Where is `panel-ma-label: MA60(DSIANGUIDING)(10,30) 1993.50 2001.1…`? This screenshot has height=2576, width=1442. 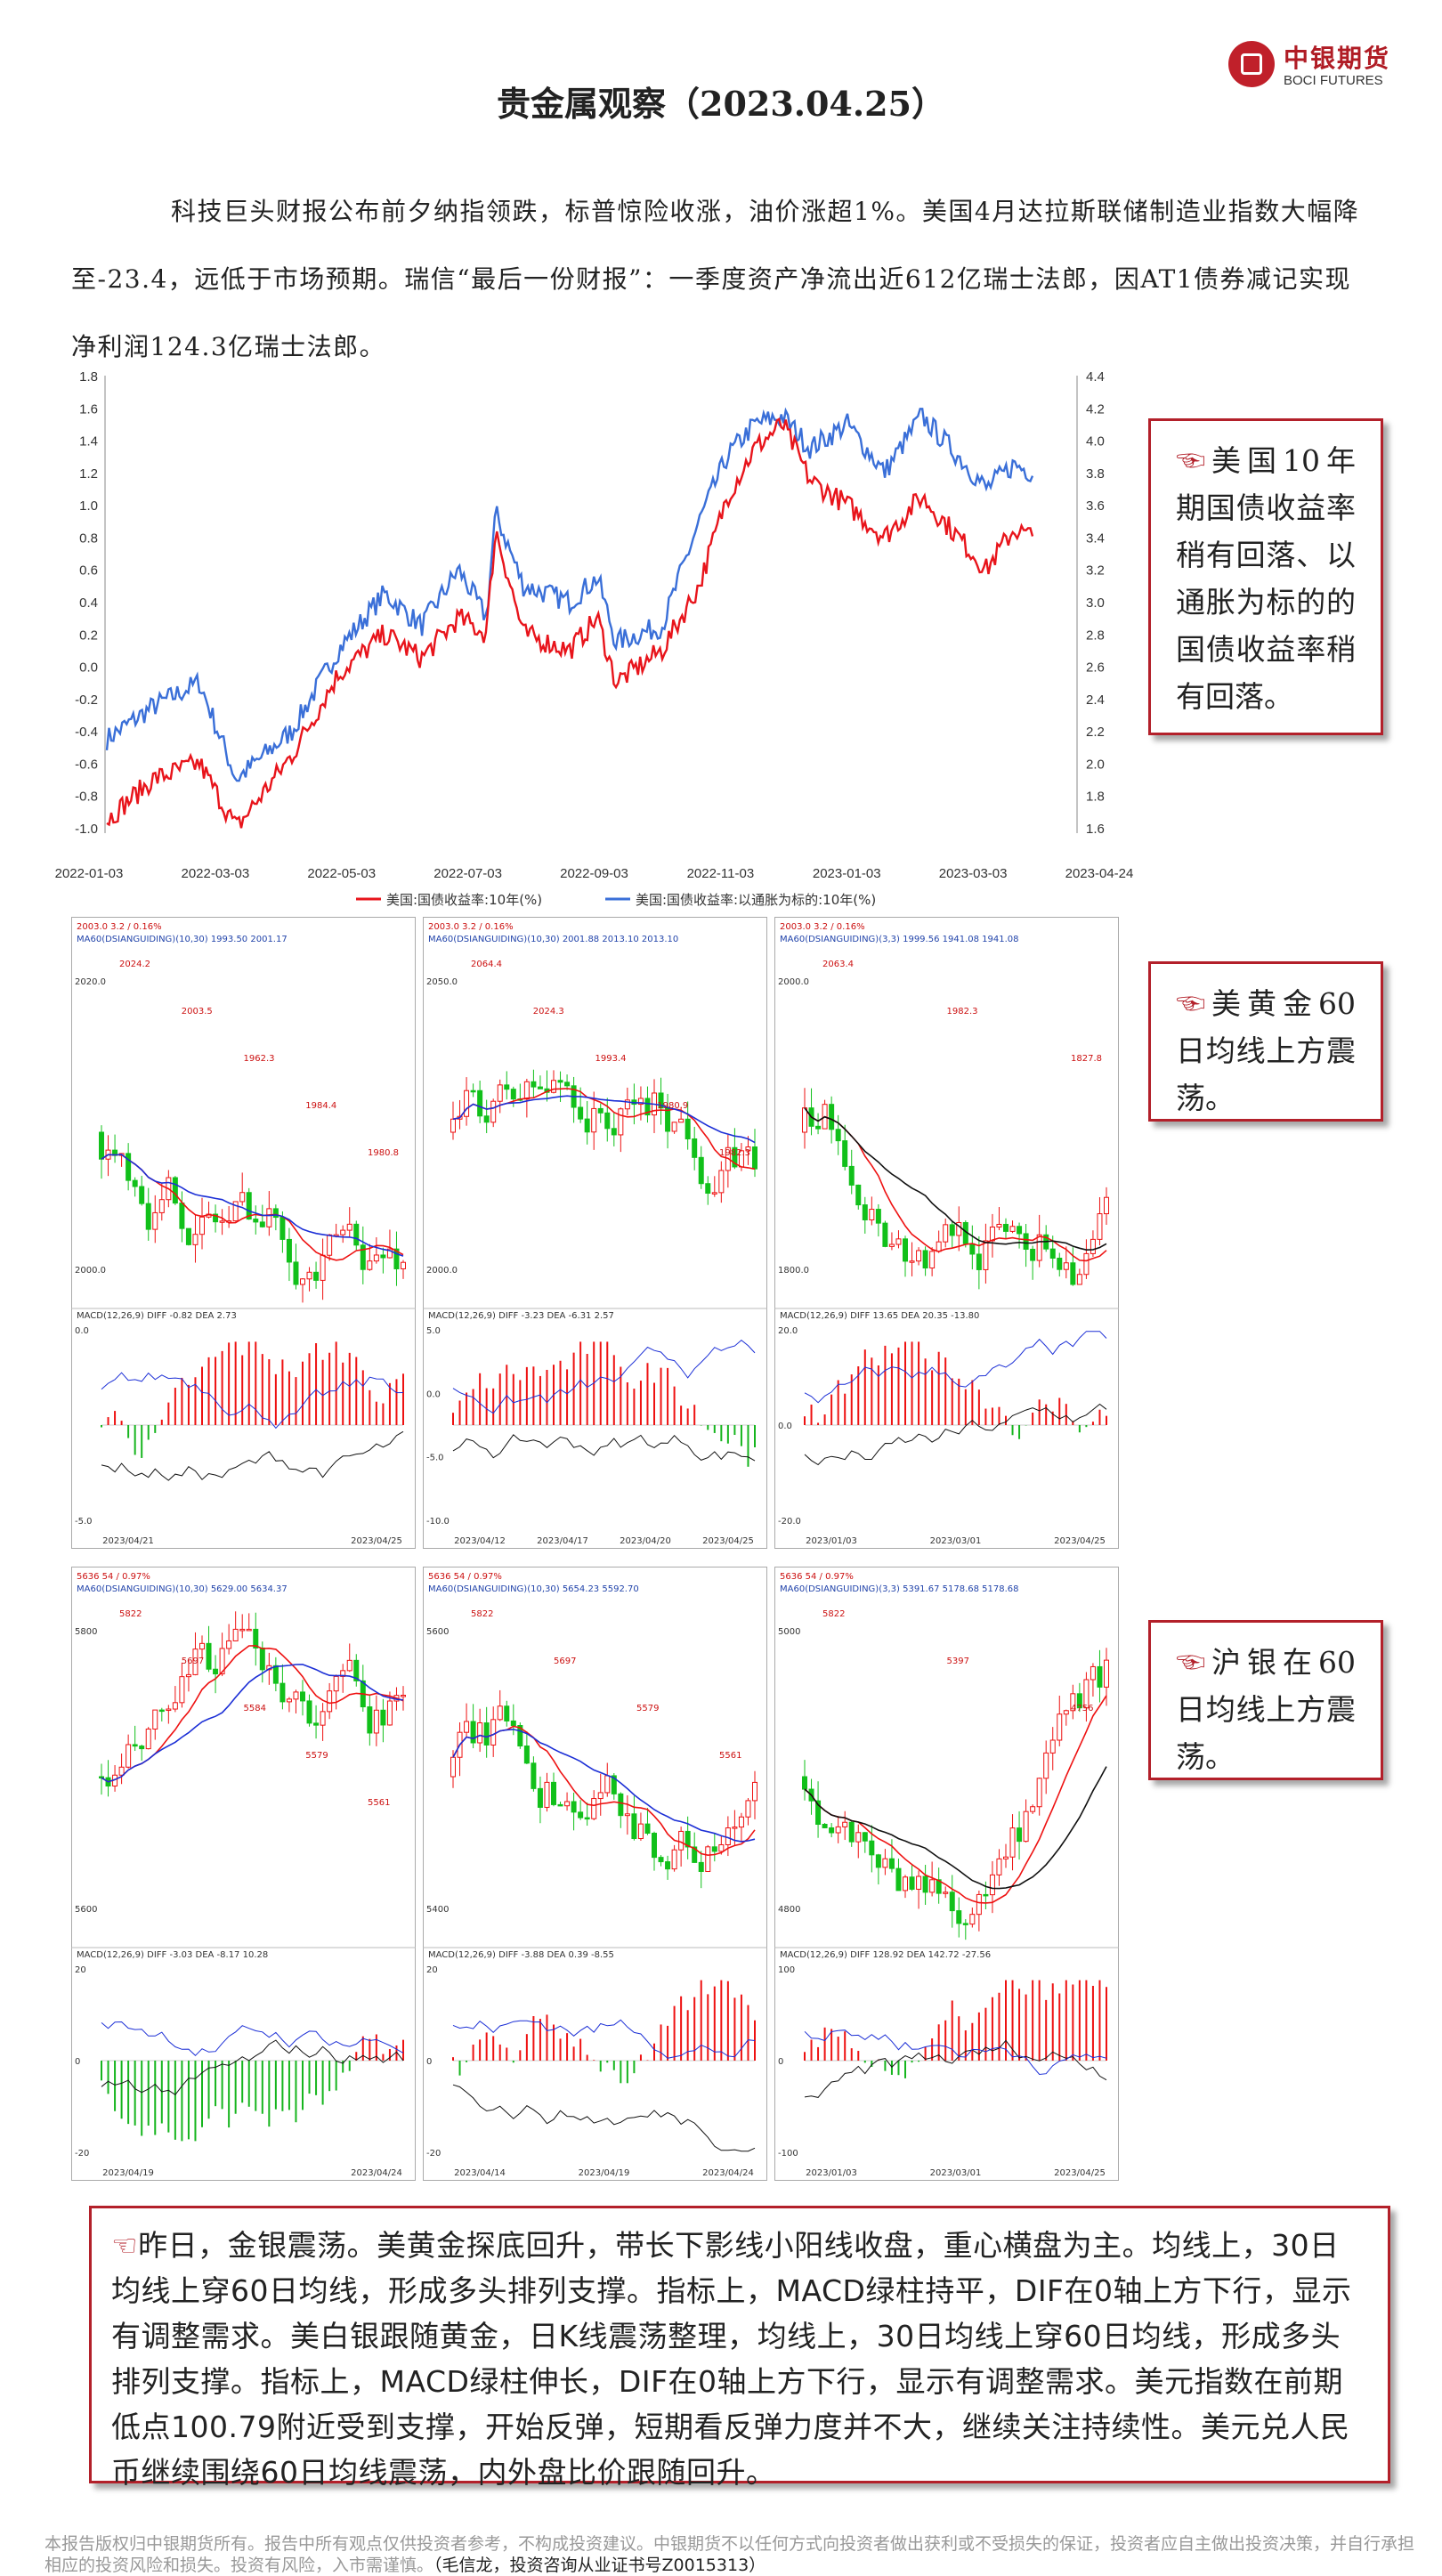
panel-ma-label: MA60(DSIANGUIDING)(10,30) 1993.50 2001.1… is located at coordinates (182, 939).